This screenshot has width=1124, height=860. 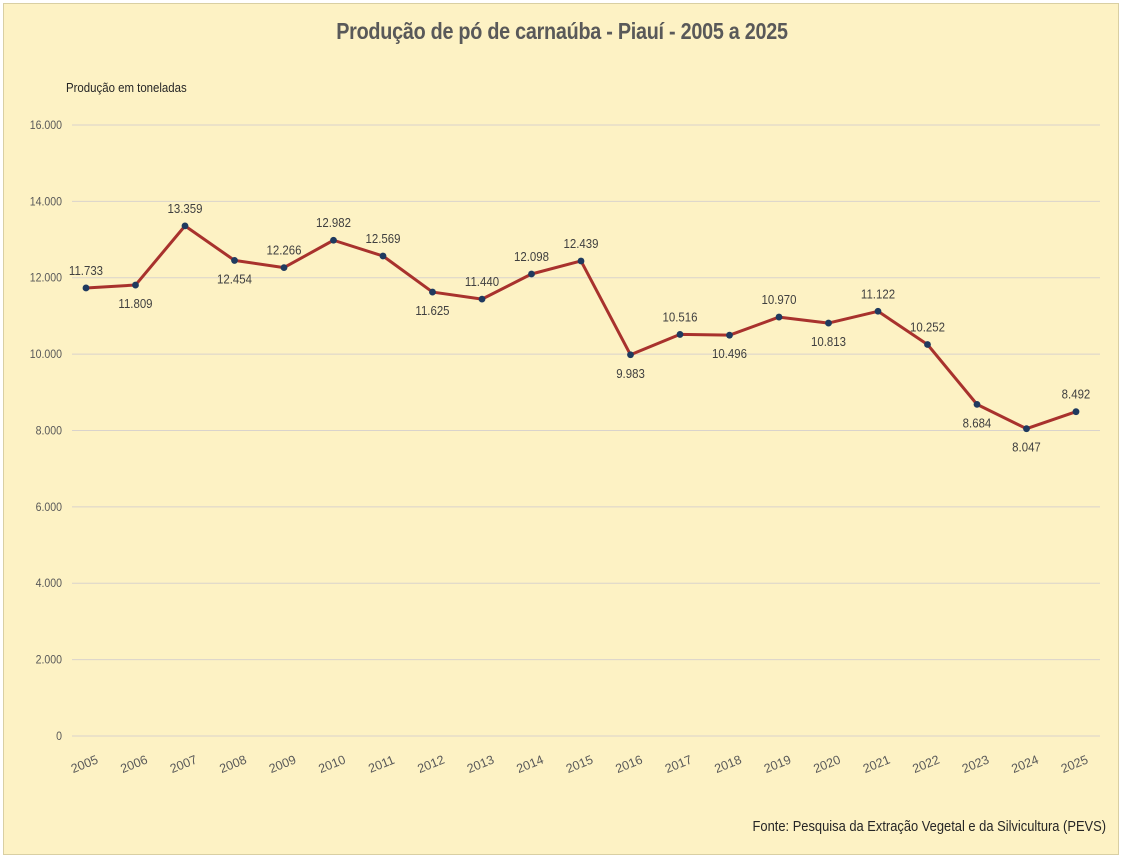 What do you see at coordinates (630, 373) in the screenshot?
I see `data-label: 9.983` at bounding box center [630, 373].